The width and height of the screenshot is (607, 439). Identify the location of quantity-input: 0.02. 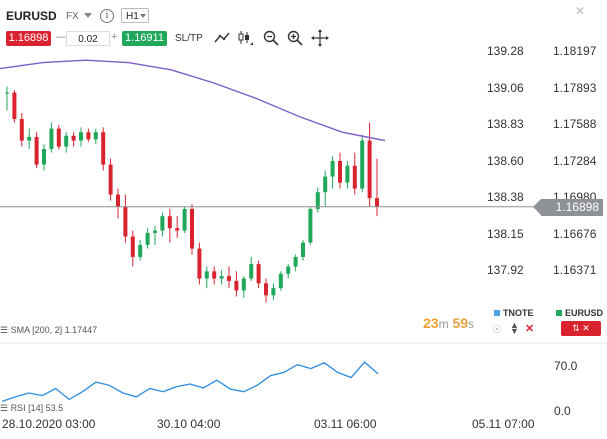
(88, 38).